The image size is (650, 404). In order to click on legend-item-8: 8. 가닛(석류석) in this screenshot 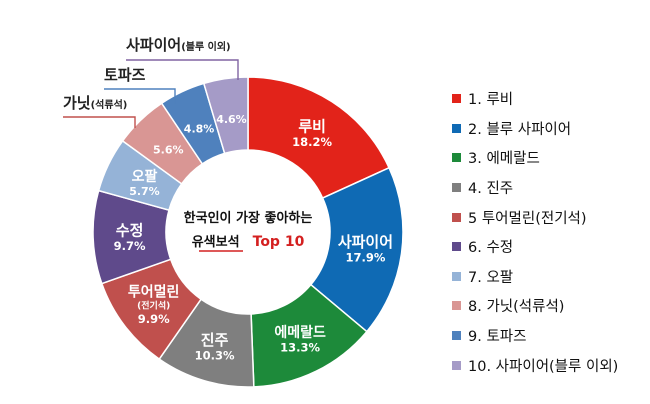, I will do `click(549, 306)`.